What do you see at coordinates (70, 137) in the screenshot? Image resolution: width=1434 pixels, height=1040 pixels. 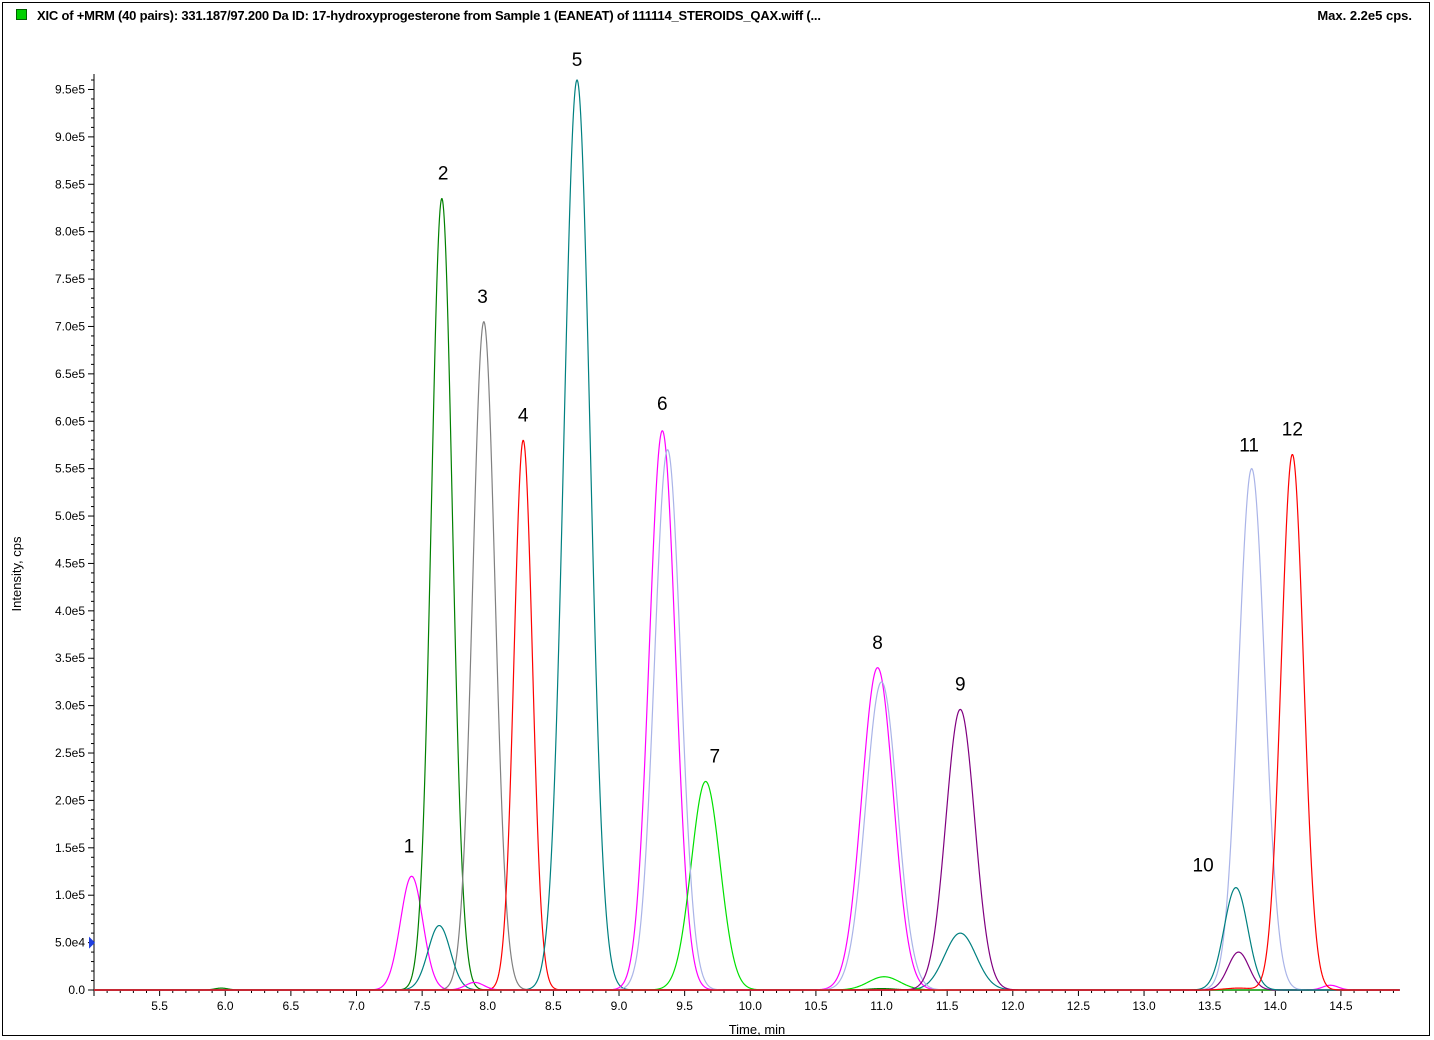 I see `y-tick-label: 9.0e5` at bounding box center [70, 137].